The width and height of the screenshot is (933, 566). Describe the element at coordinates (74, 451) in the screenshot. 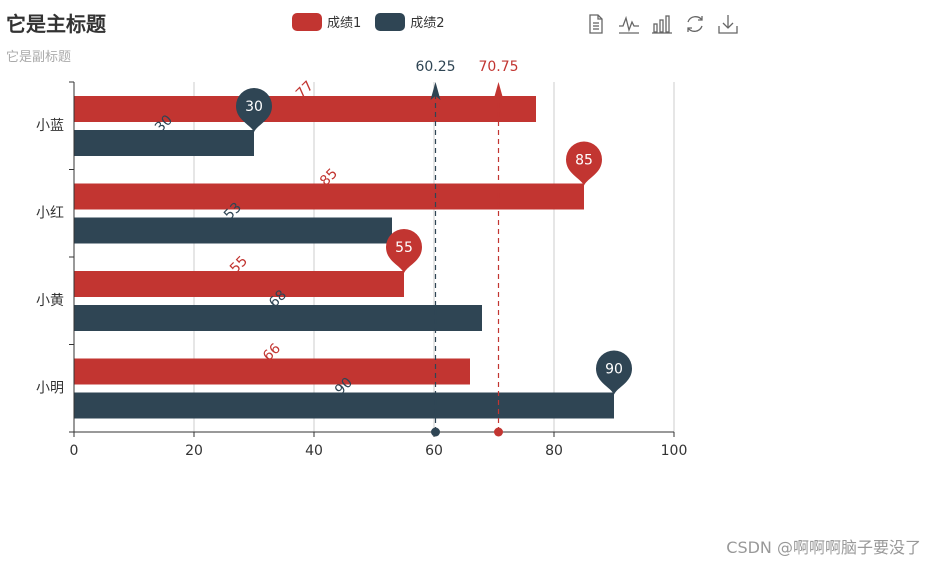

I see `x-tick-label: 0` at that location.